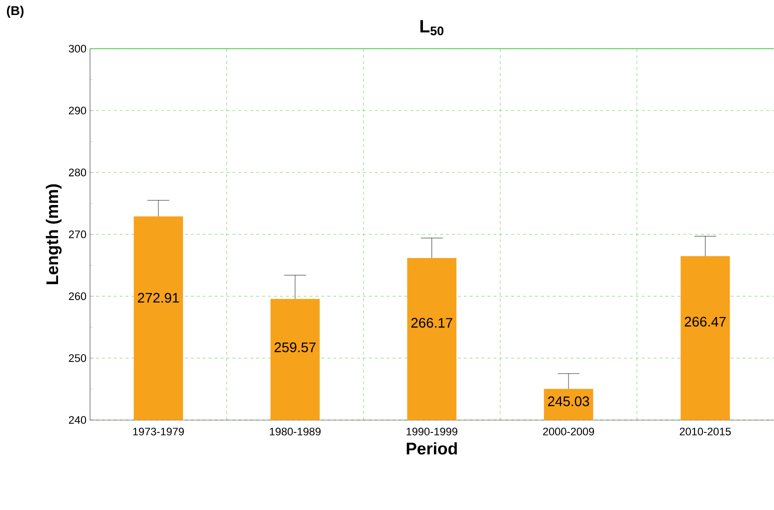 The image size is (774, 510). I want to click on x-tick-label: 1973-1979, so click(158, 432).